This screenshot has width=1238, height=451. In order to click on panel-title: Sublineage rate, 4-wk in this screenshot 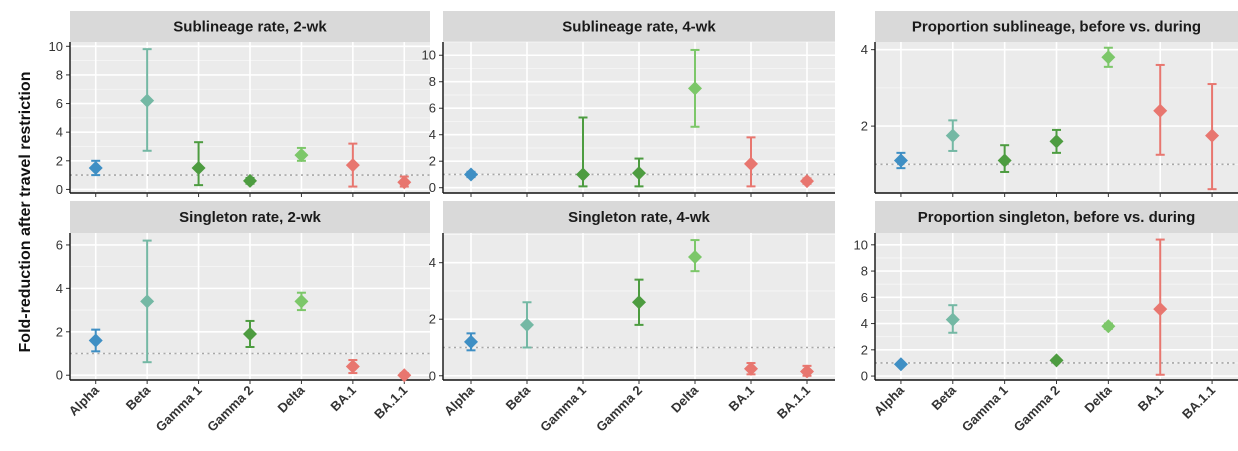, I will do `click(639, 27)`.